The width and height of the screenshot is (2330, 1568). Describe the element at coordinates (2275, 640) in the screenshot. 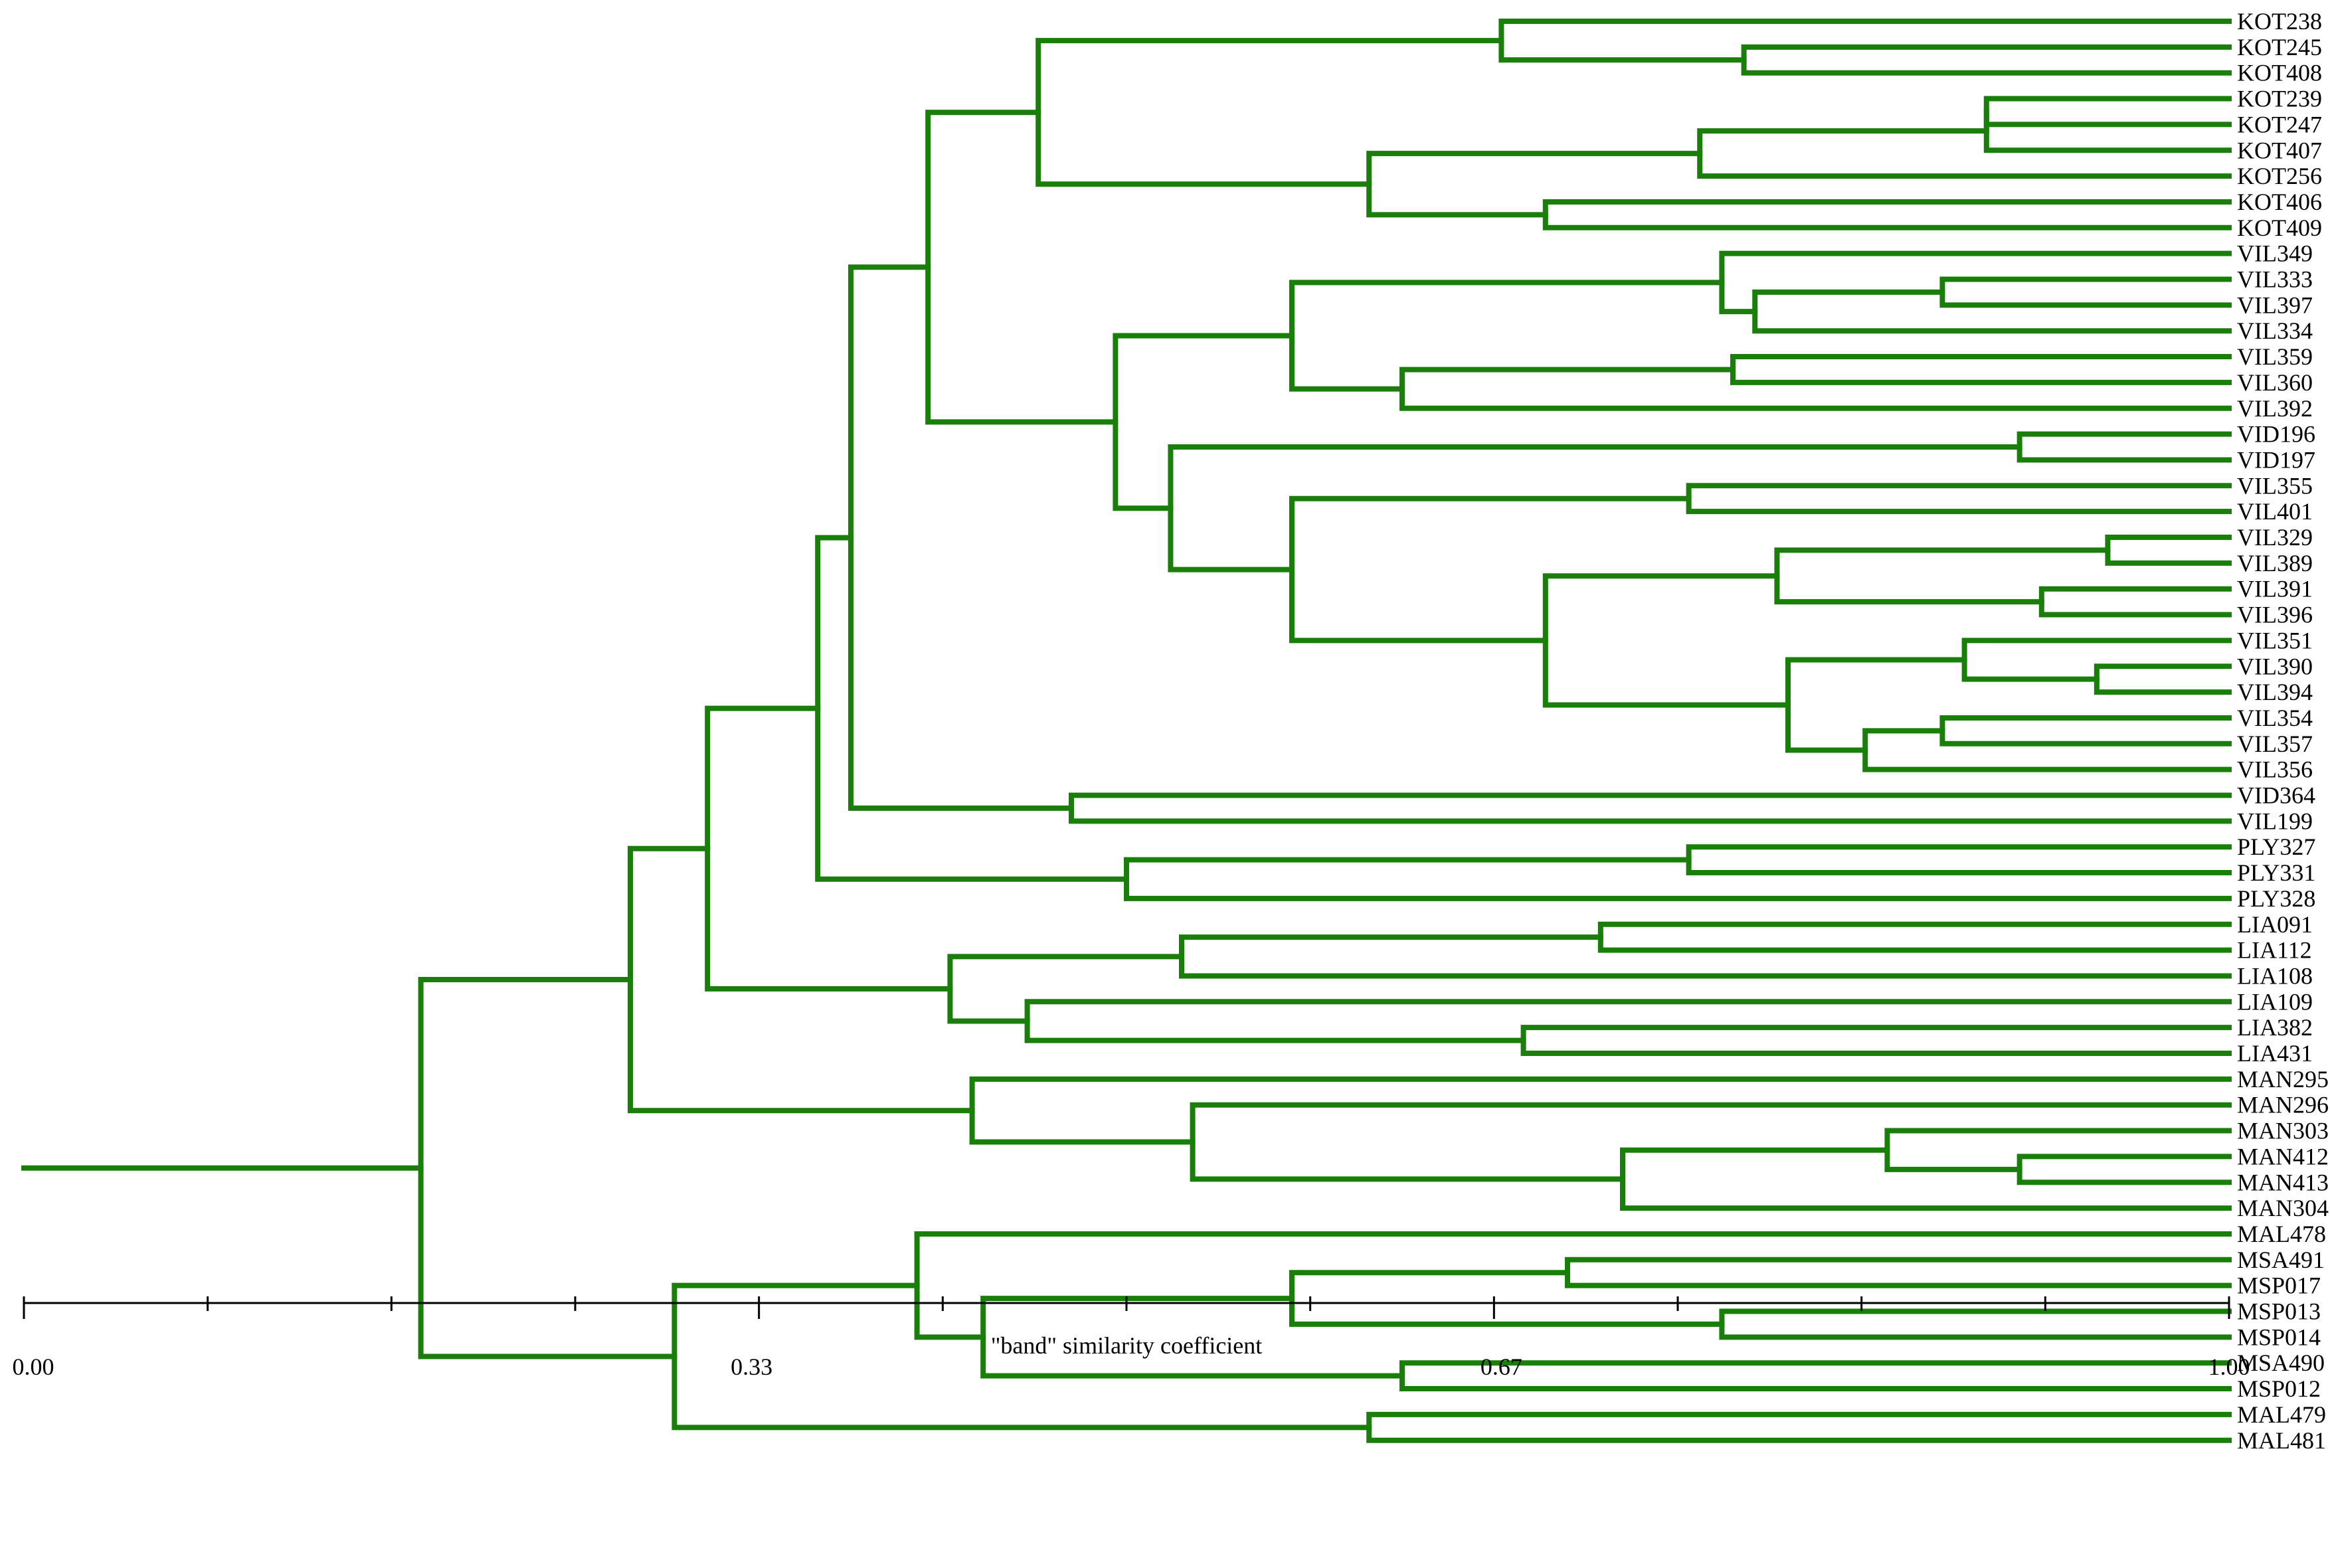

I see `leaf-label-vil351: VIL351` at that location.